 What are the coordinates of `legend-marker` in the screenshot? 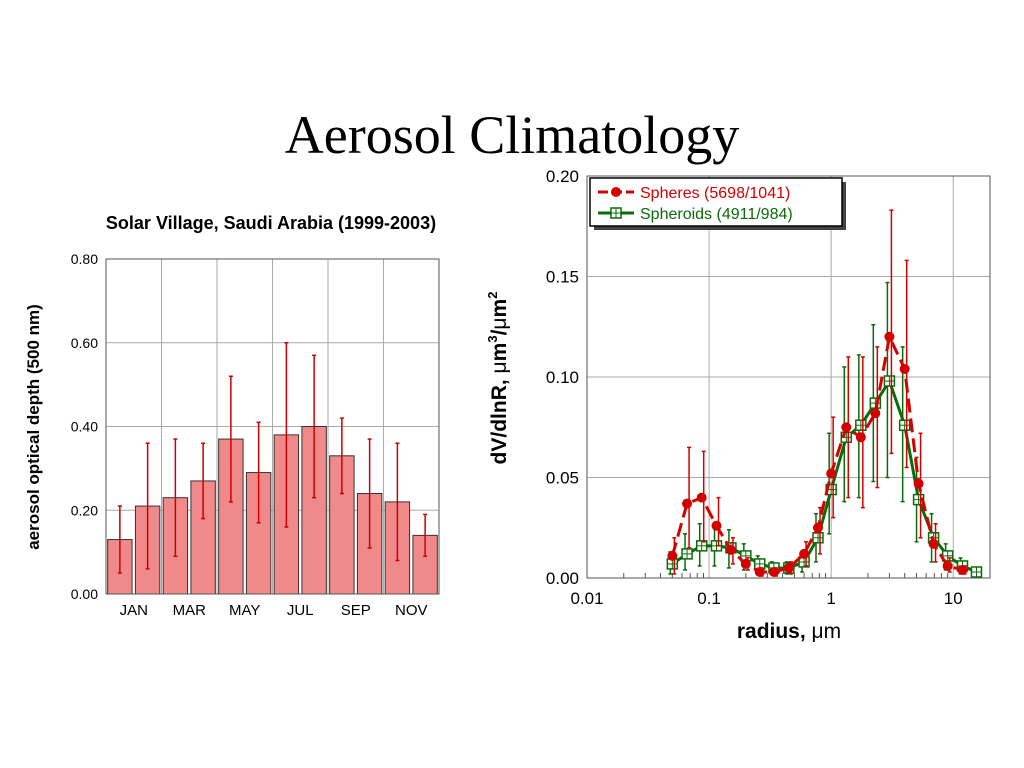 It's located at (616, 192).